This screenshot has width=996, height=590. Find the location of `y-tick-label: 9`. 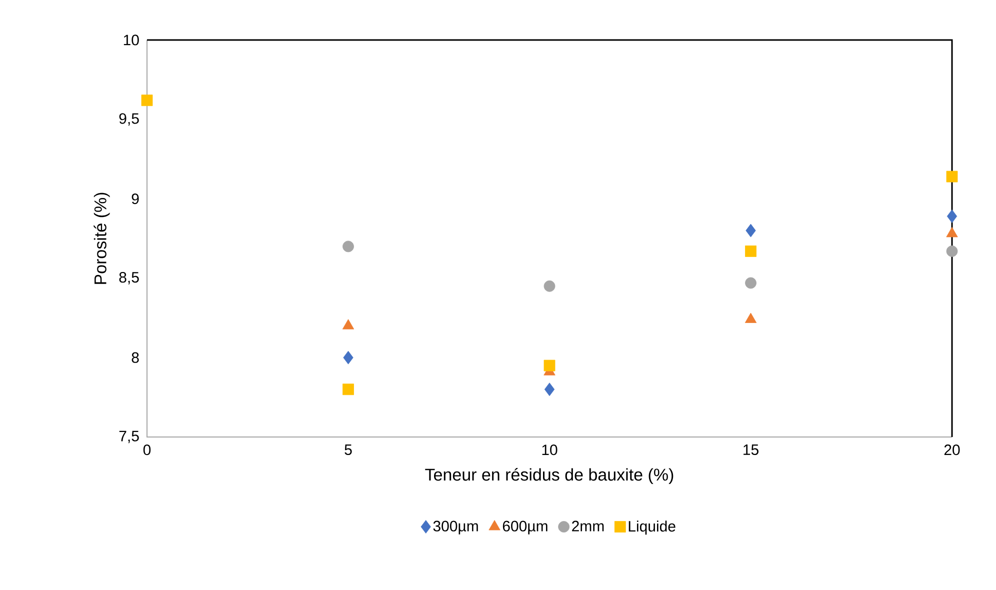

y-tick-label: 9 is located at coordinates (135, 198).